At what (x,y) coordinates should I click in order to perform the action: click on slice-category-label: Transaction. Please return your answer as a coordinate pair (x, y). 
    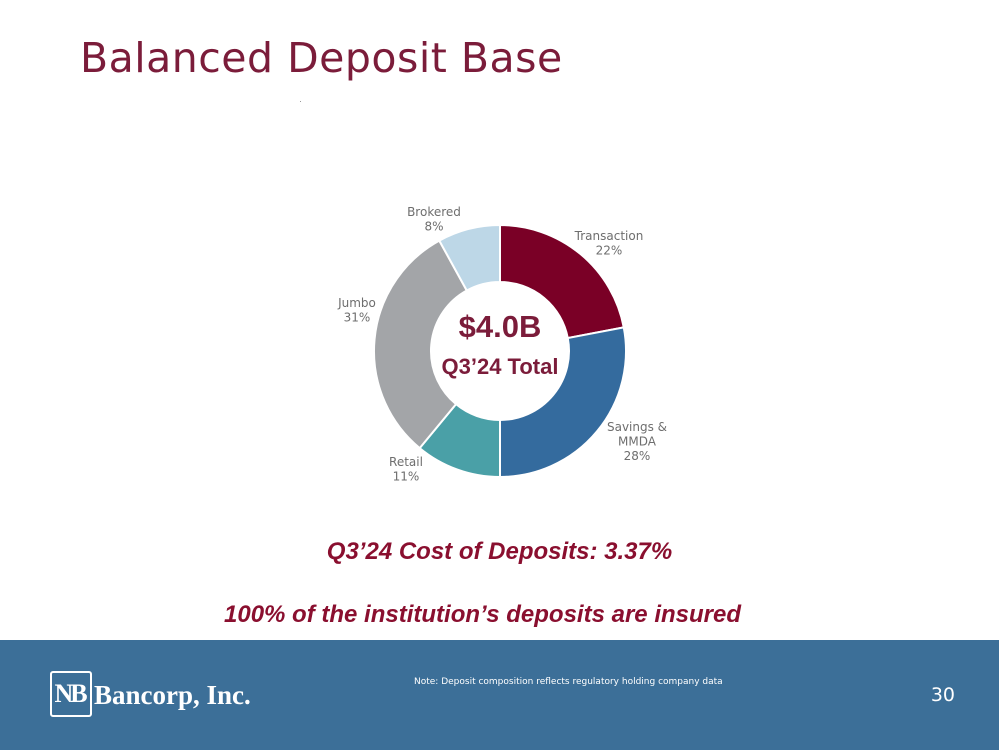
    Looking at the image, I should click on (609, 236).